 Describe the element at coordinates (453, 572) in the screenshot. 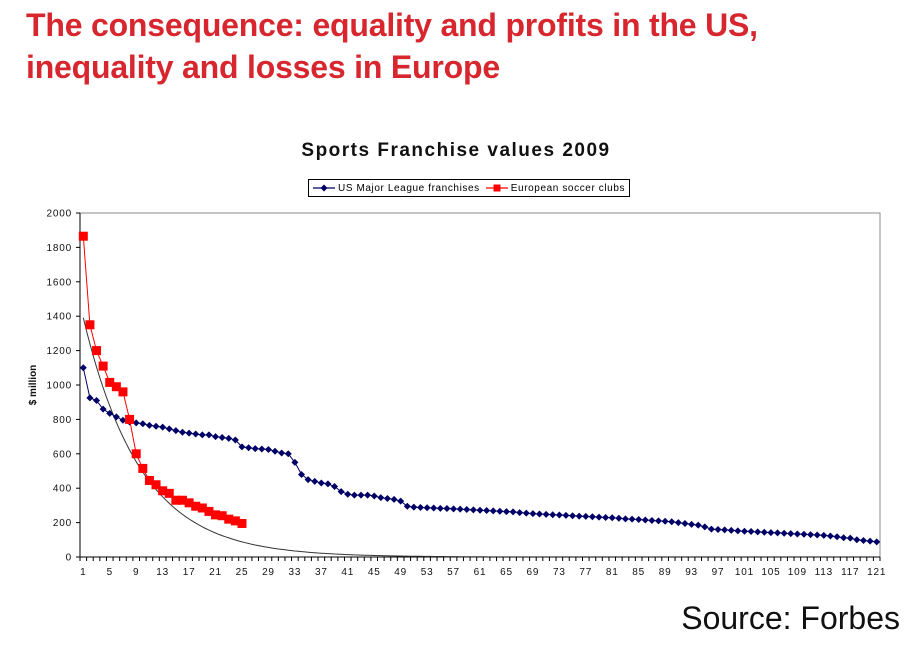

I see `x-tick-label: 57` at that location.